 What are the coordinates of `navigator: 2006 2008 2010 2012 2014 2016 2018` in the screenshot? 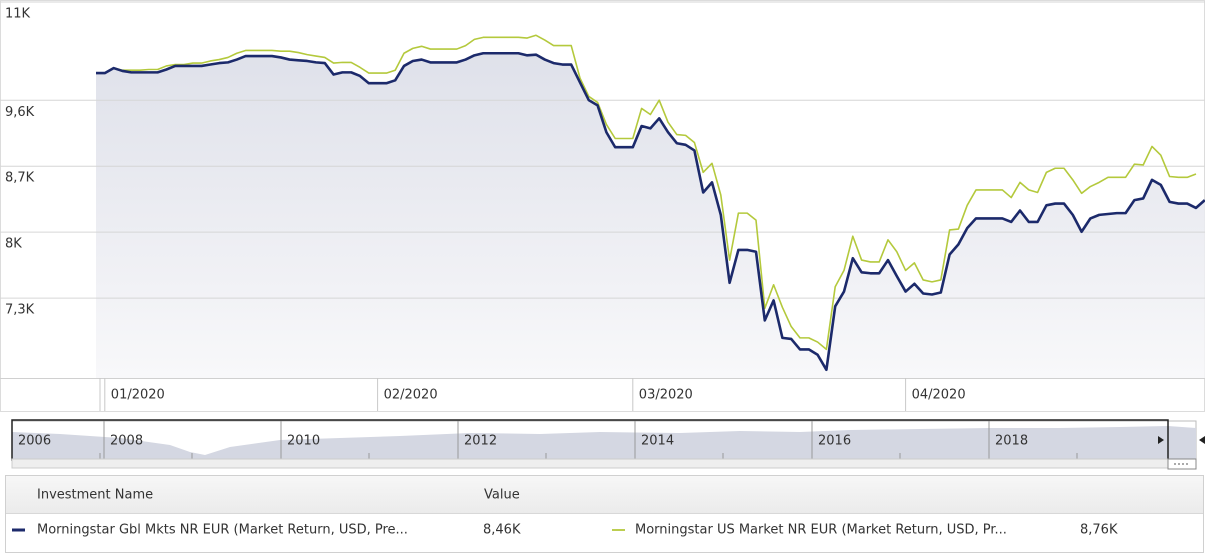 It's located at (608, 444).